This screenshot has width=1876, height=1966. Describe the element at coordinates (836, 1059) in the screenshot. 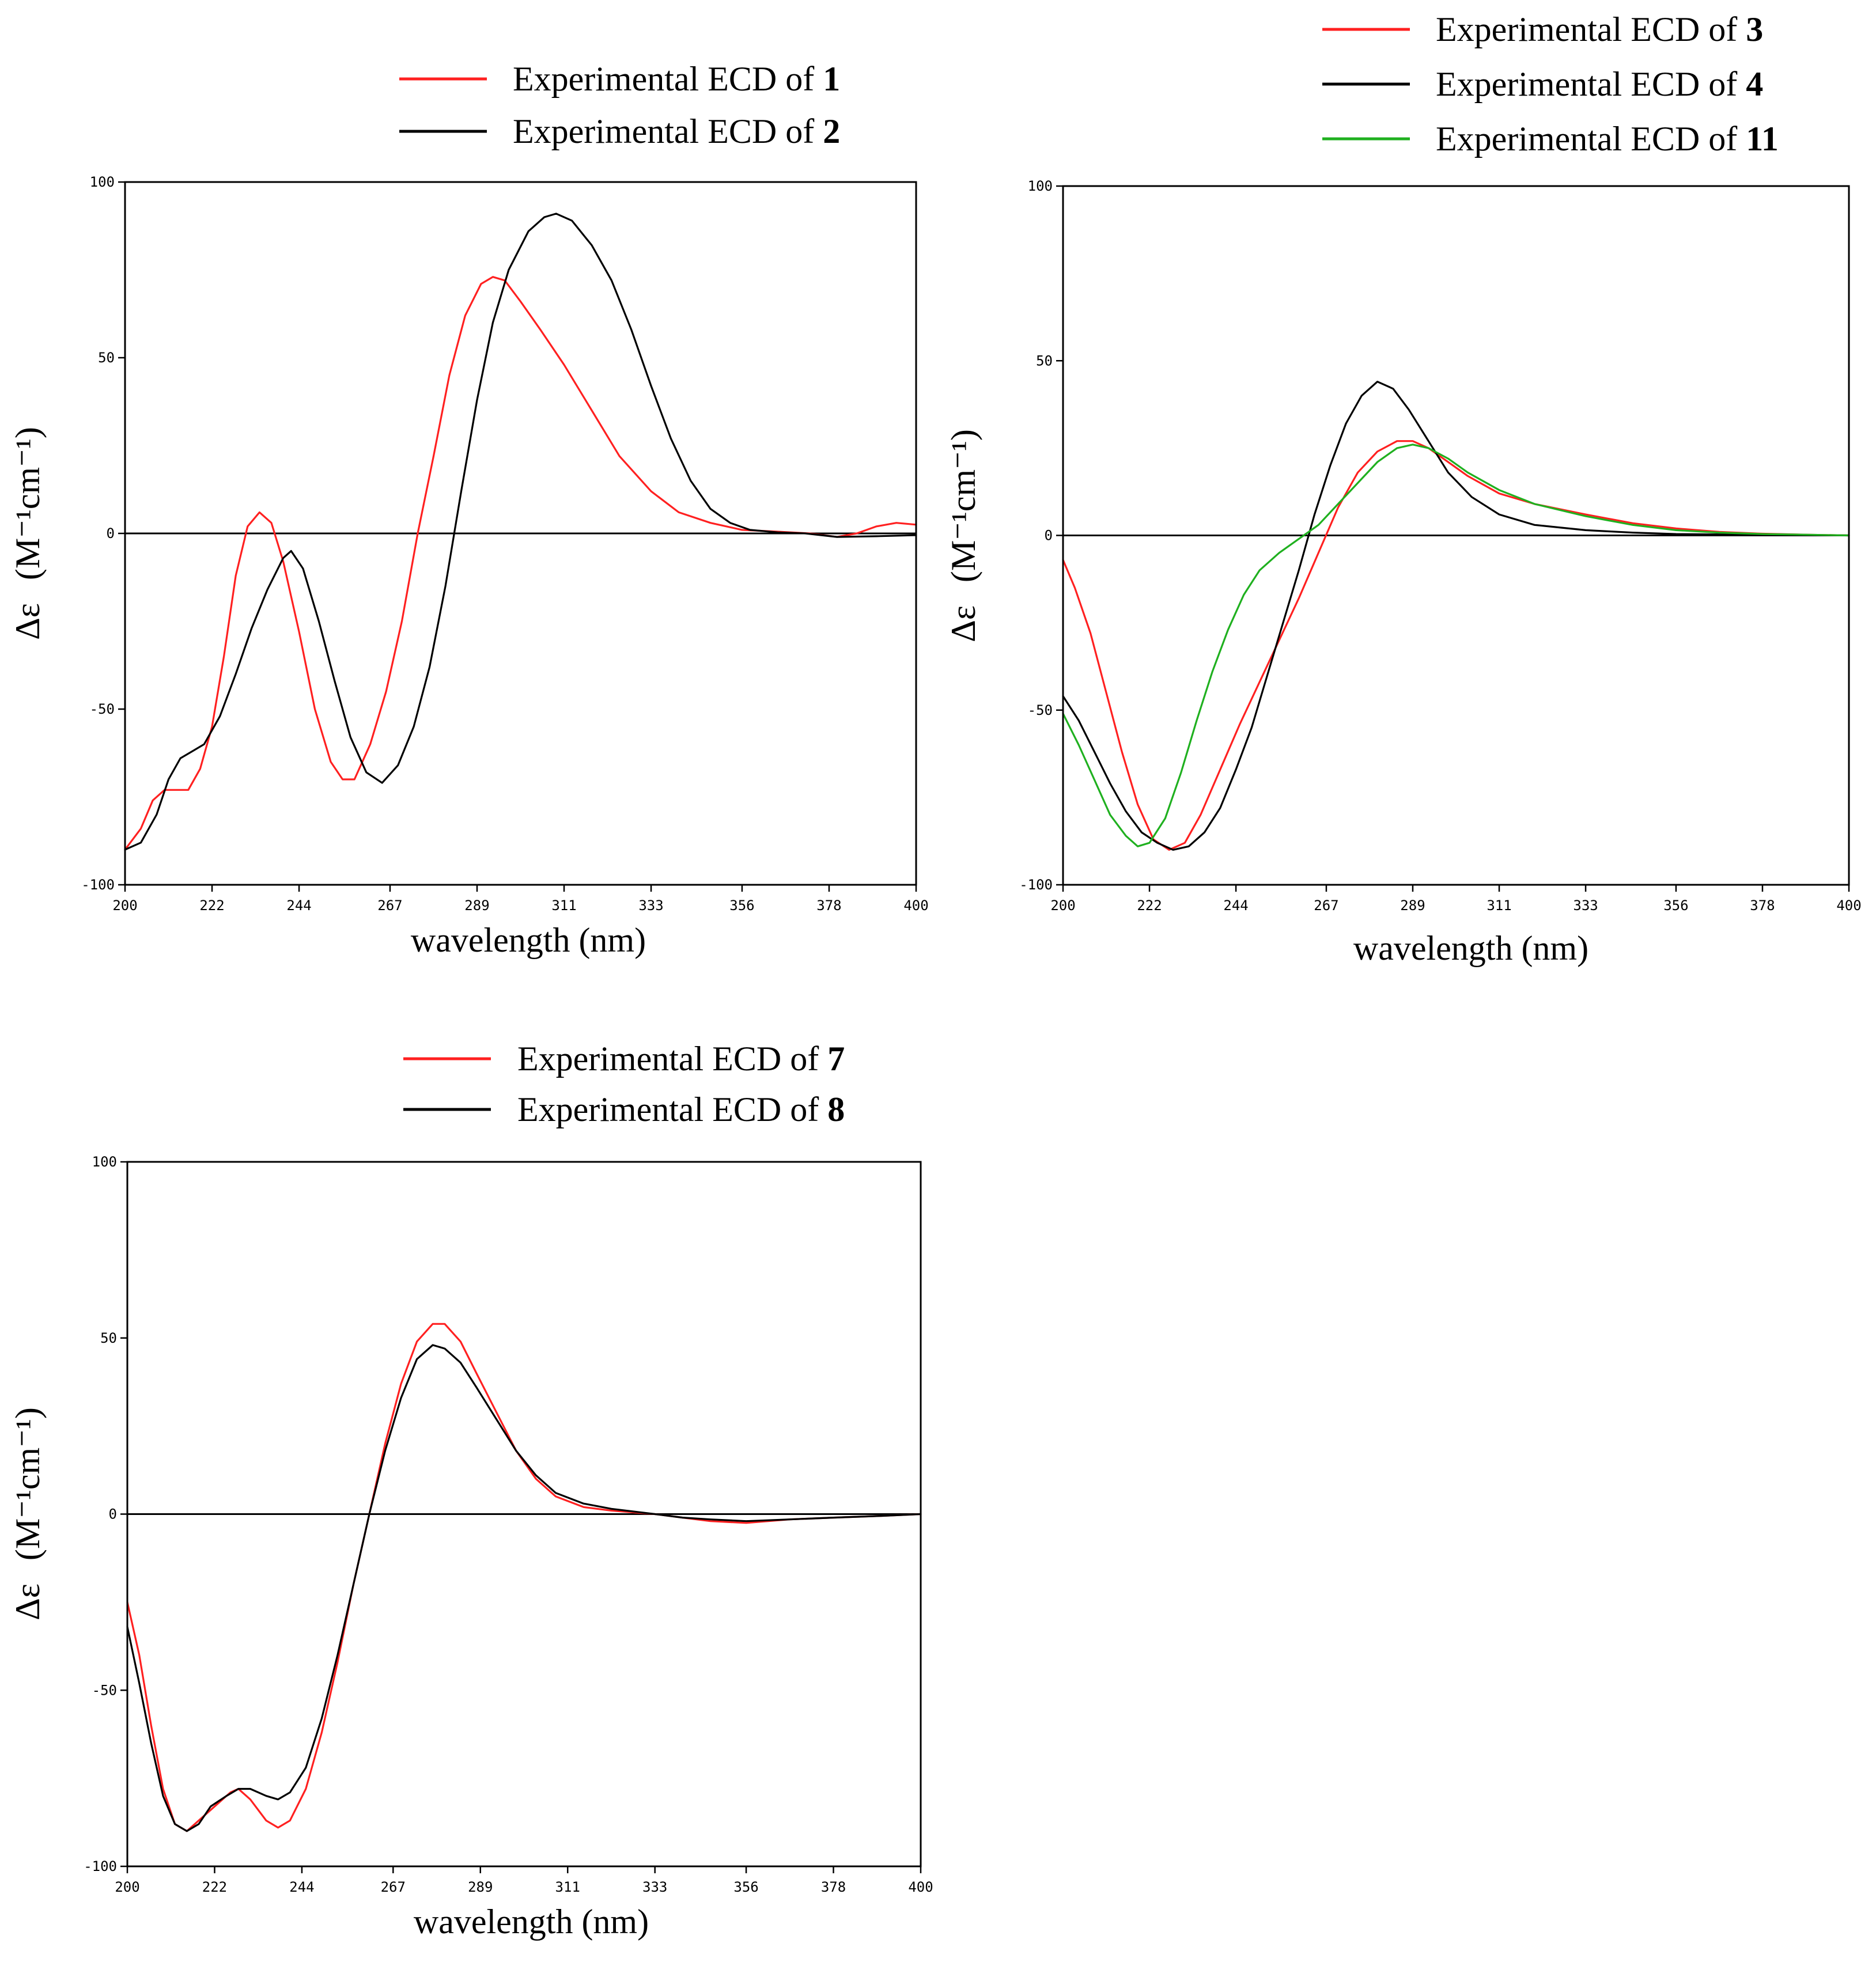

I see `legend-compound-number: 7` at that location.